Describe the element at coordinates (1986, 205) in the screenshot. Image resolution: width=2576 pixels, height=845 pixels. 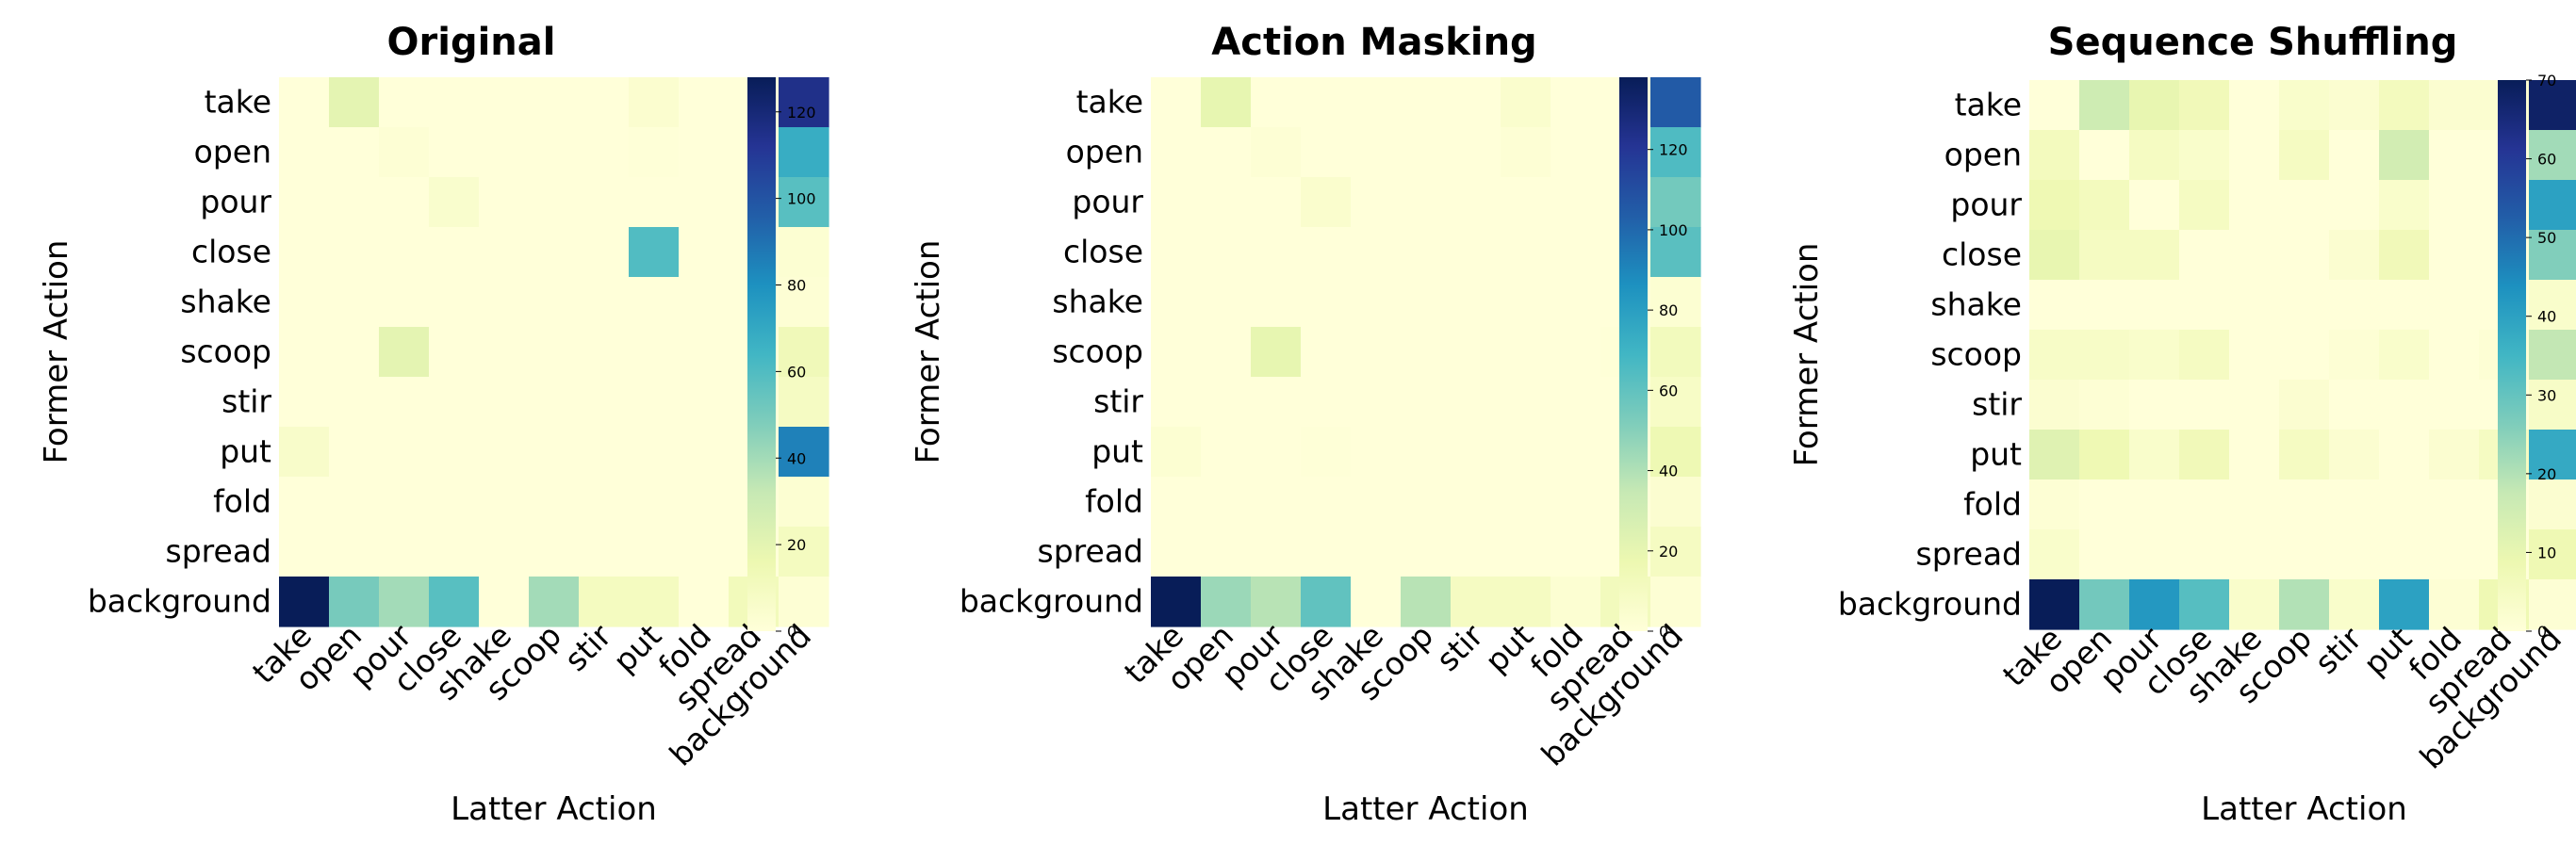
I see `row-tick-label: pour` at that location.